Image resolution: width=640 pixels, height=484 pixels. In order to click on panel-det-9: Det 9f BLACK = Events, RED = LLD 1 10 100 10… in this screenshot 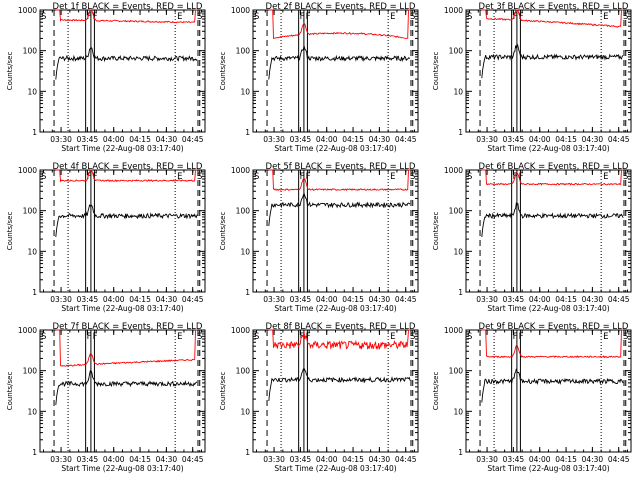, I will do `click(532, 397)`.